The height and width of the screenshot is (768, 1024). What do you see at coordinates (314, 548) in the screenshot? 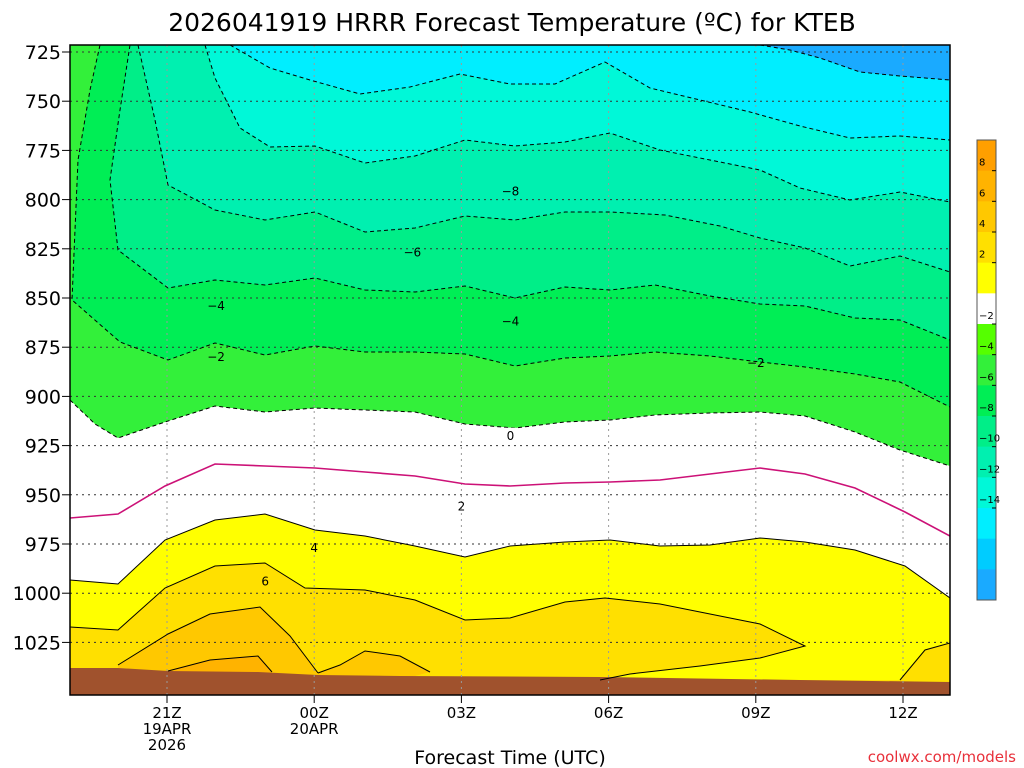
I see `contour-label: 4` at bounding box center [314, 548].